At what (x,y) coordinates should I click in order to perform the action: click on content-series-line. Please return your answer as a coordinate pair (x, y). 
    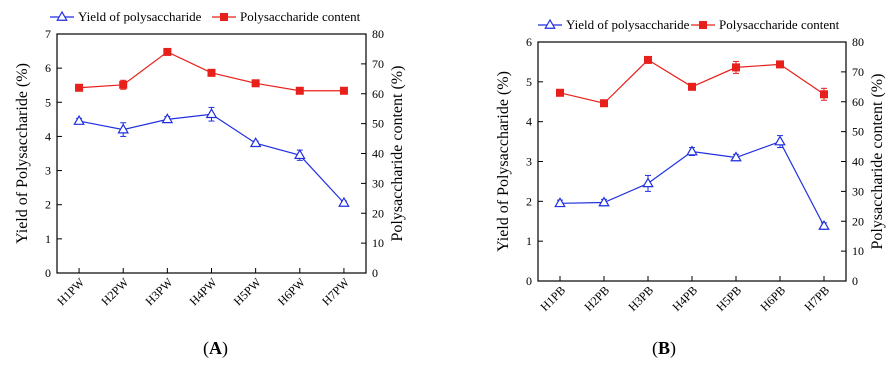
    Looking at the image, I should click on (692, 81).